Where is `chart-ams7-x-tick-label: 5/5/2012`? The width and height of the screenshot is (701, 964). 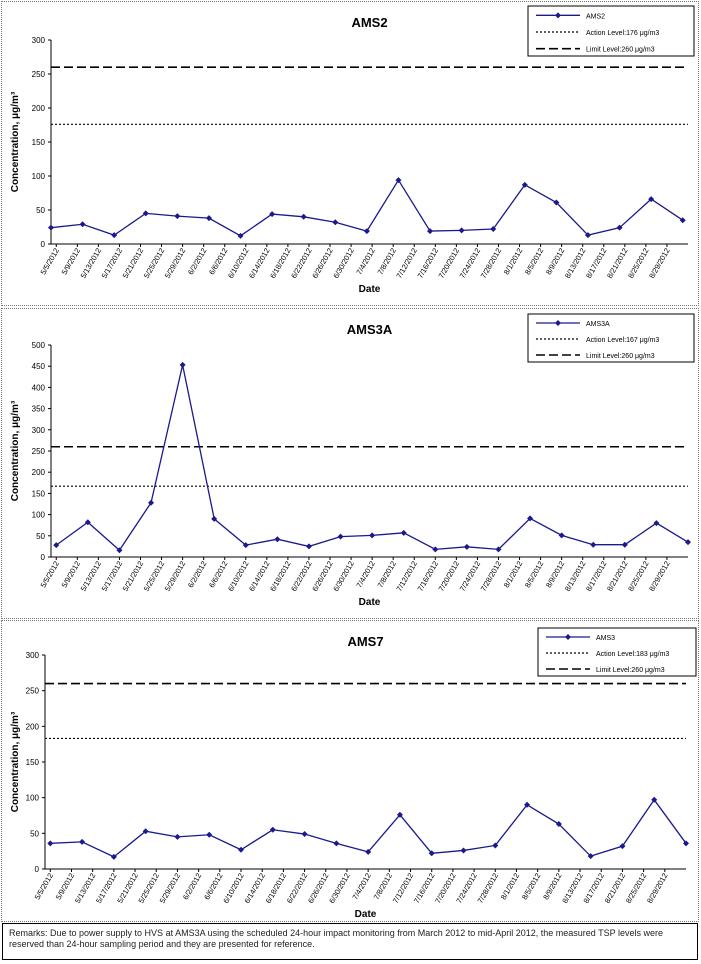
chart-ams7-x-tick-label: 5/5/2012 is located at coordinates (44, 887).